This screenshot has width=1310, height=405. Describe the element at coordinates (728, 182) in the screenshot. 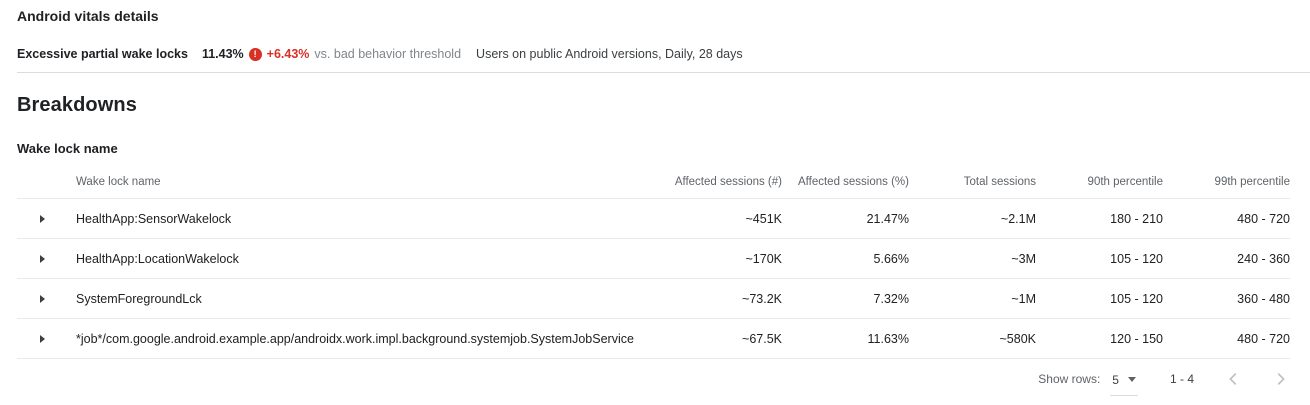

I see `column-header-affected-sessions-count: Affected sessions (#)` at that location.